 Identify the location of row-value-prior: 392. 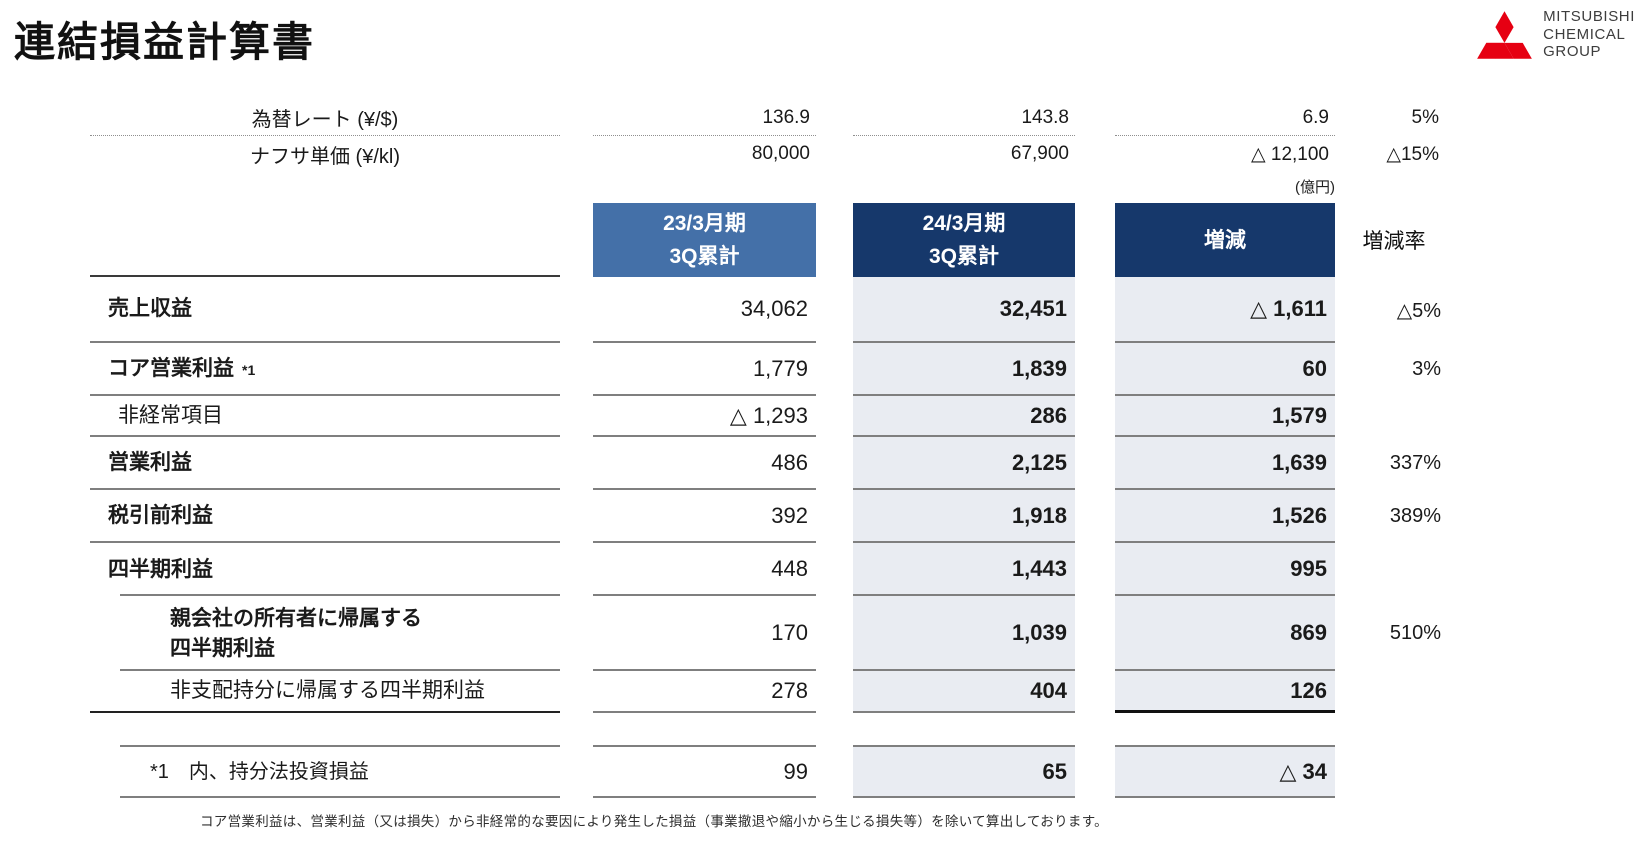
(704, 516).